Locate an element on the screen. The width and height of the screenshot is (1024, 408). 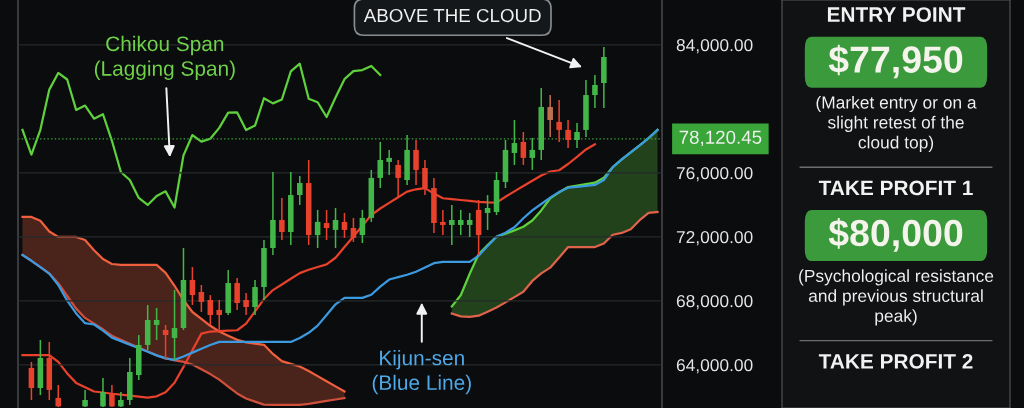
annotation: ABOVE THE CLOUD is located at coordinates (452, 15).